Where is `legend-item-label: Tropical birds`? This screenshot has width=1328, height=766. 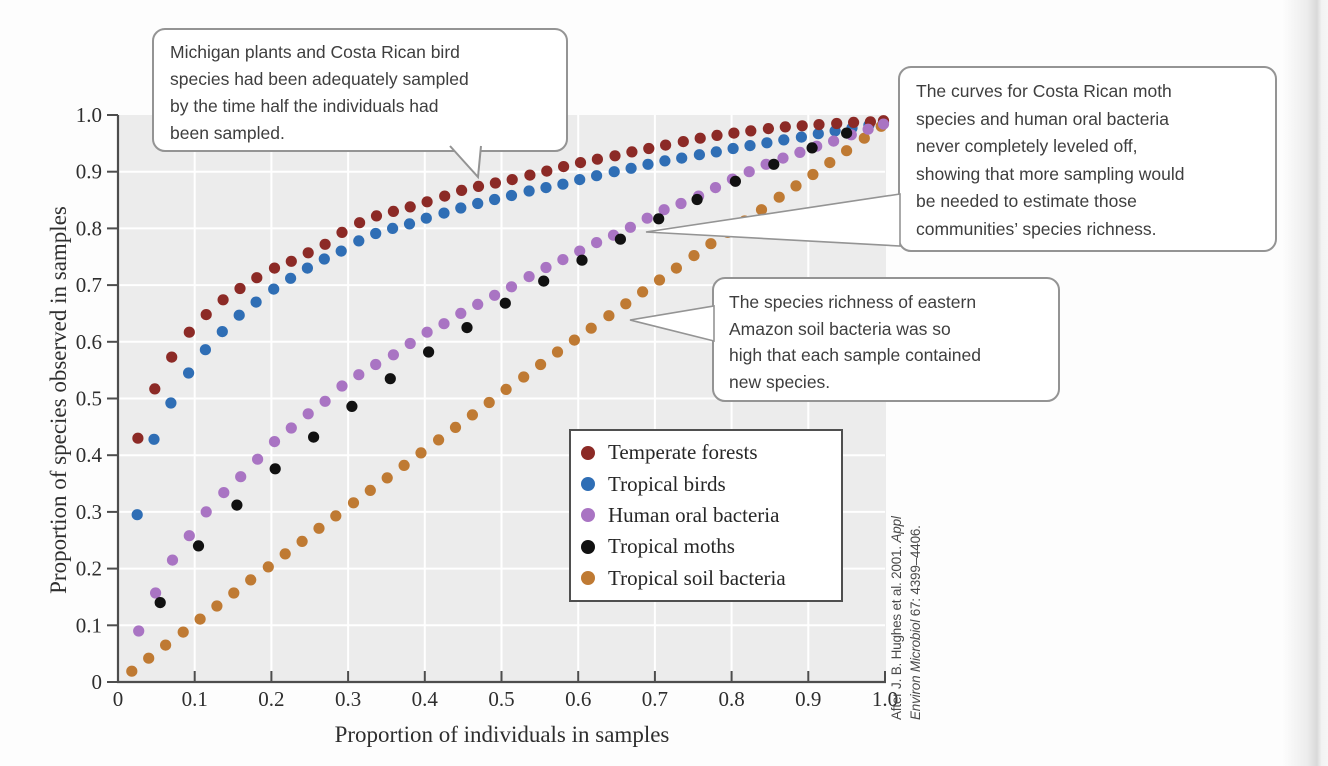 legend-item-label: Tropical birds is located at coordinates (667, 483).